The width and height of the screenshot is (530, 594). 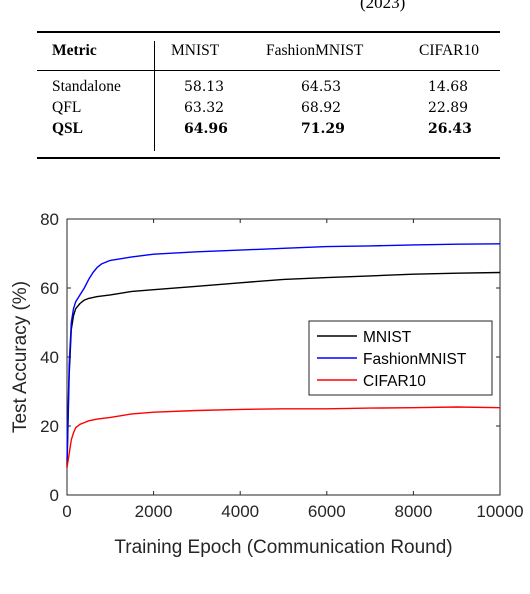 What do you see at coordinates (448, 108) in the screenshot?
I see `table-cell: 22.89` at bounding box center [448, 108].